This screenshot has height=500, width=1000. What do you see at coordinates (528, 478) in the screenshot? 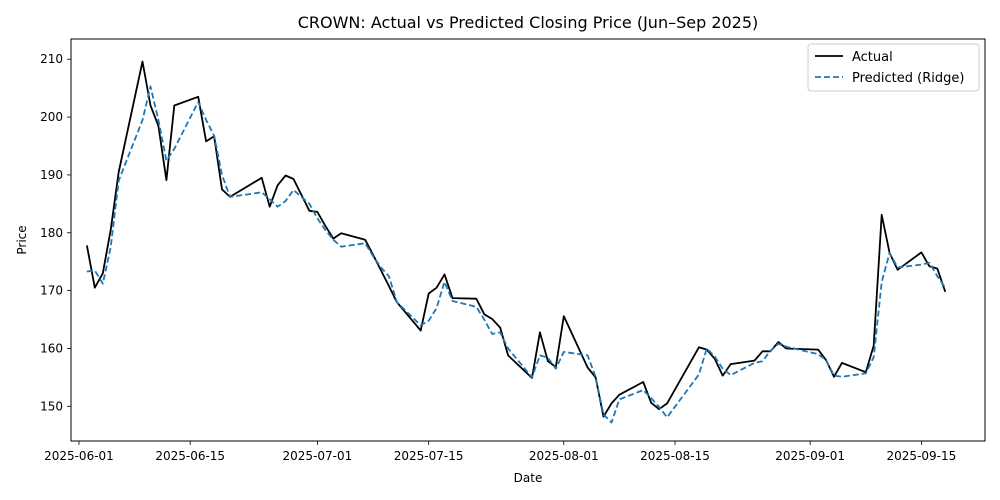
I see `x-axis-label: Date` at bounding box center [528, 478].